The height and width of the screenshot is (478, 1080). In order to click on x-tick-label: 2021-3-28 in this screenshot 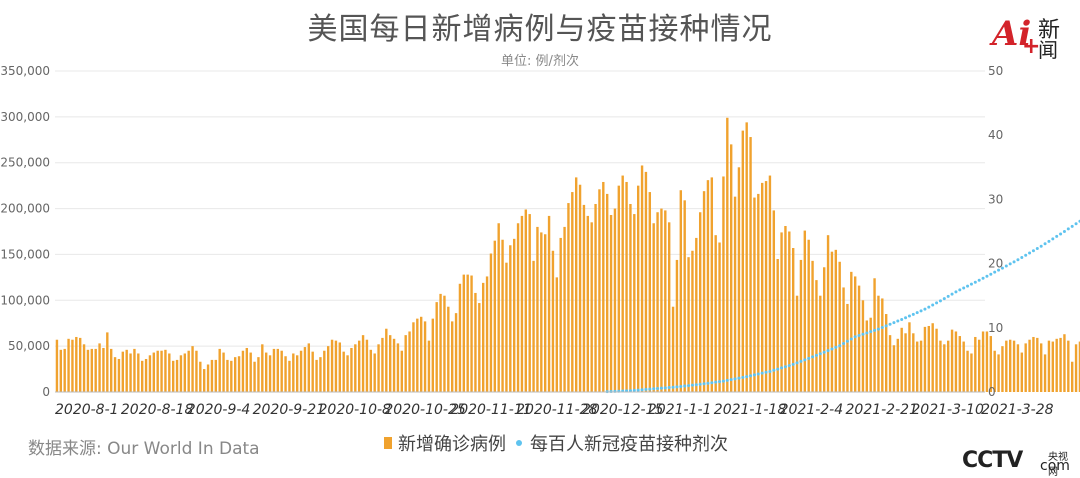, I will do `click(1017, 410)`.